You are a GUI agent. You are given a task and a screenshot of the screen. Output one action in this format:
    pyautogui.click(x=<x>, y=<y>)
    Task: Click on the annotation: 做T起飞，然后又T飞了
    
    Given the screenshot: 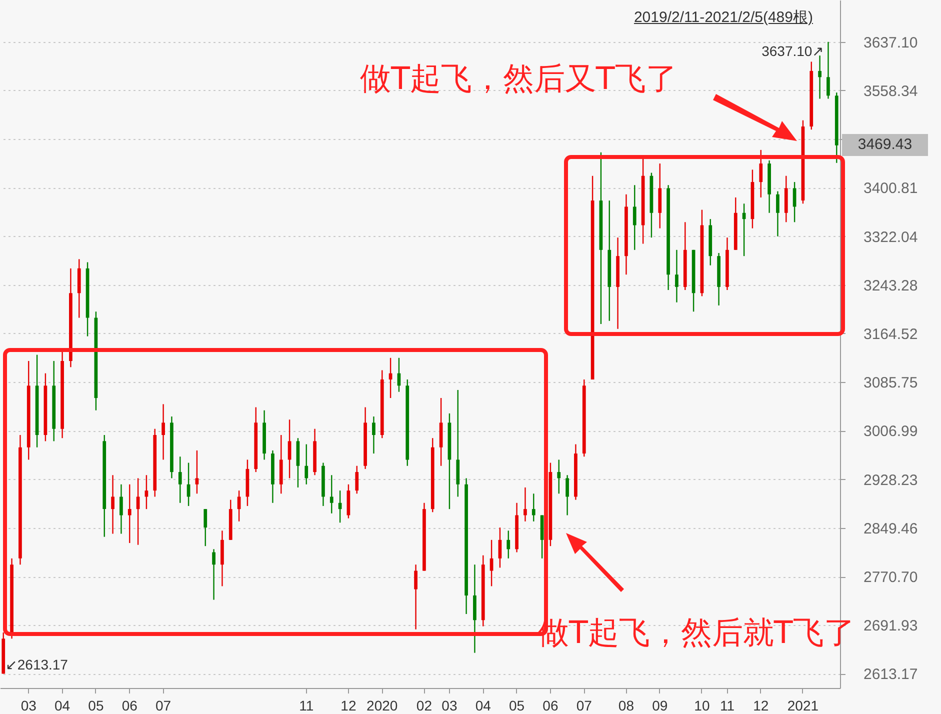 What is the action you would take?
    pyautogui.click(x=518, y=79)
    